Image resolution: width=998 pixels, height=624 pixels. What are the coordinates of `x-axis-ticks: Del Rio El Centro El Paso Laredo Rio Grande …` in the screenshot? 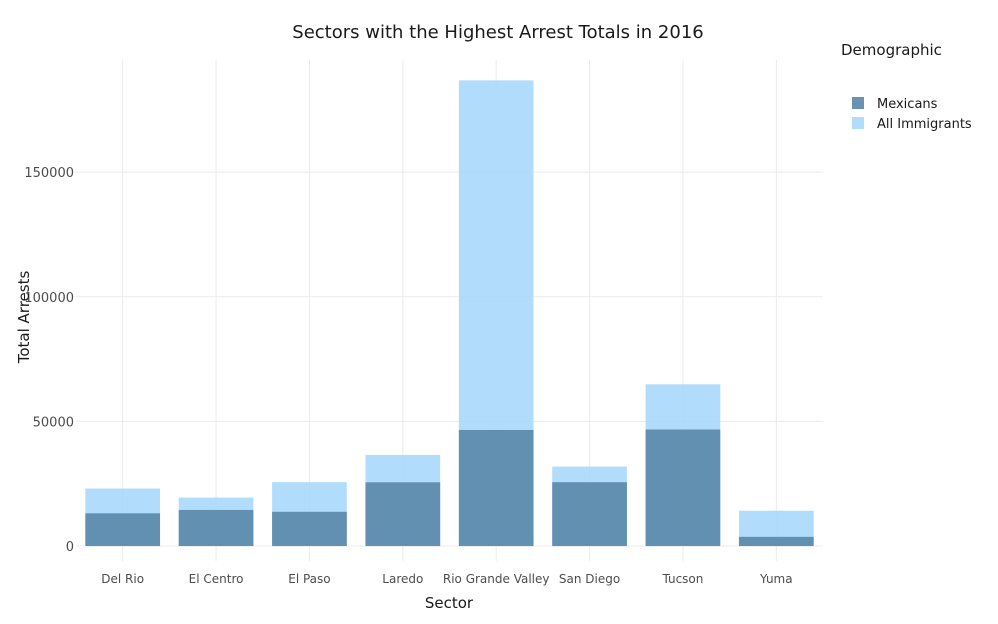 It's located at (446, 579).